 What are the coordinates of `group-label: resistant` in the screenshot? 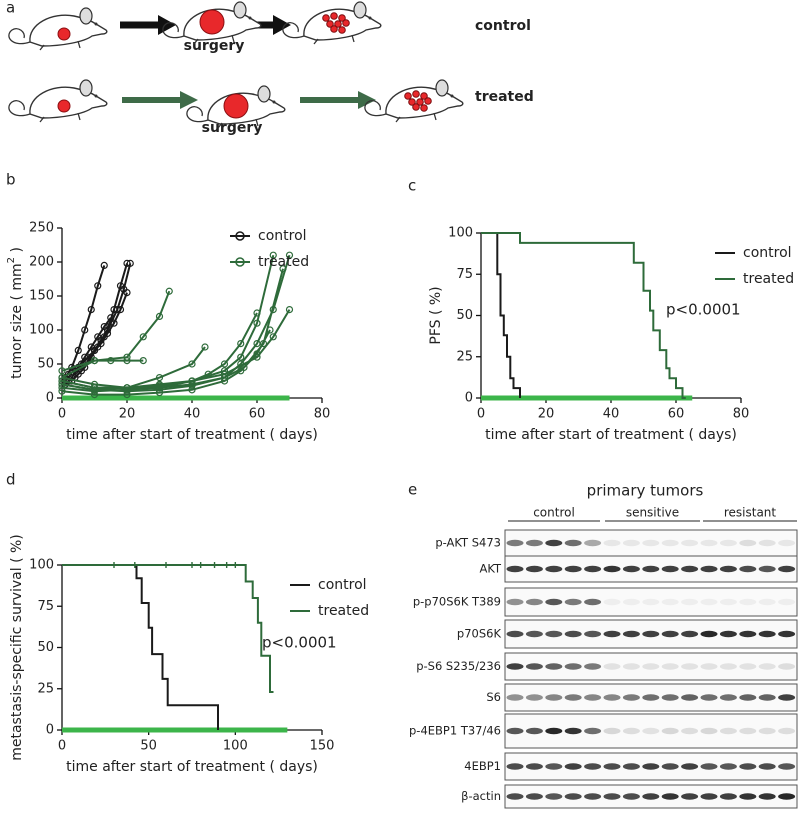 It's located at (750, 513).